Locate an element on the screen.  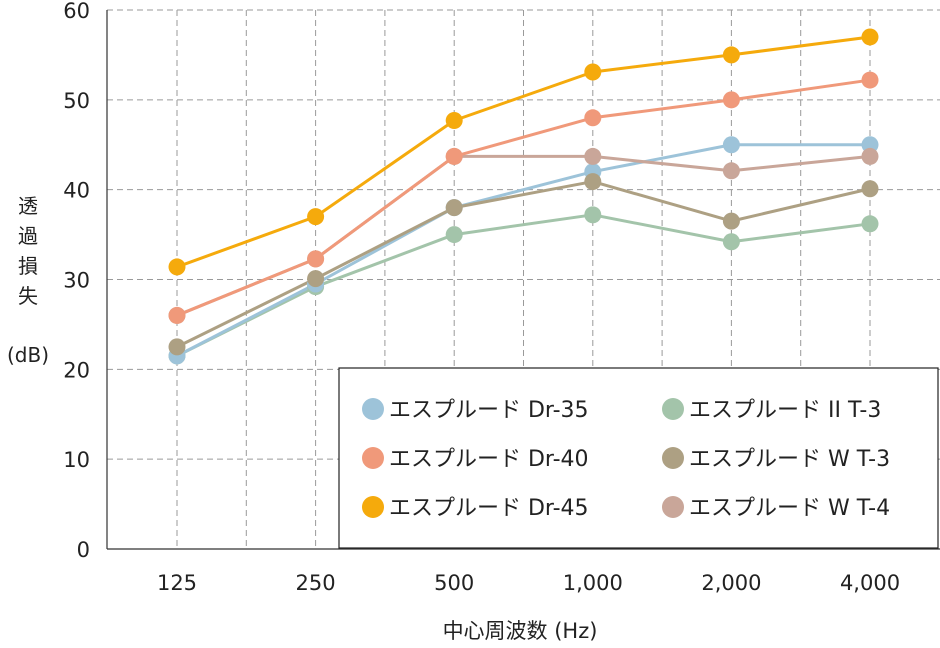
y-tick-label: 10 is located at coordinates (76, 460).